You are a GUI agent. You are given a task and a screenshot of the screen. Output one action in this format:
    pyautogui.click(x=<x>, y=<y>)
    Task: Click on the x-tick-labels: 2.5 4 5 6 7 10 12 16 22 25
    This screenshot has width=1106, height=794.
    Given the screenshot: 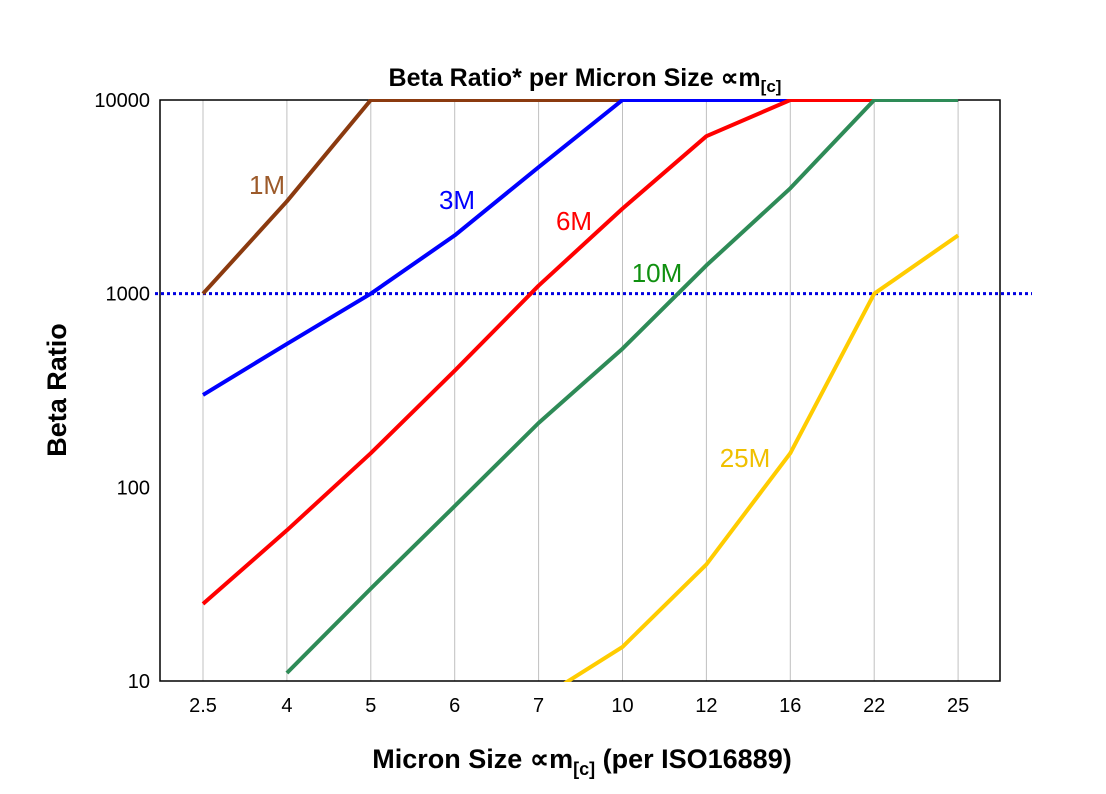 What is the action you would take?
    pyautogui.click(x=579, y=706)
    